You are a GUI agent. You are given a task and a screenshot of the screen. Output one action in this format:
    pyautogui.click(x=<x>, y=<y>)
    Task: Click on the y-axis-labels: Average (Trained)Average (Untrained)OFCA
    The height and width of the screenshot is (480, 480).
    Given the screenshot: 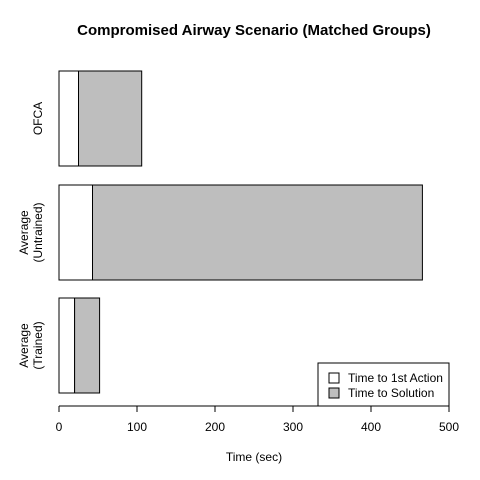 What is the action you would take?
    pyautogui.click(x=31, y=236)
    